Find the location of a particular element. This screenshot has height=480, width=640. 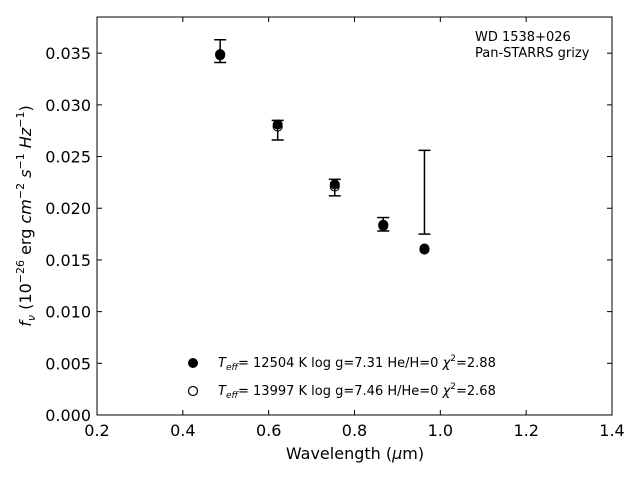

y-label-exp2: −2 is located at coordinates (20, 191).